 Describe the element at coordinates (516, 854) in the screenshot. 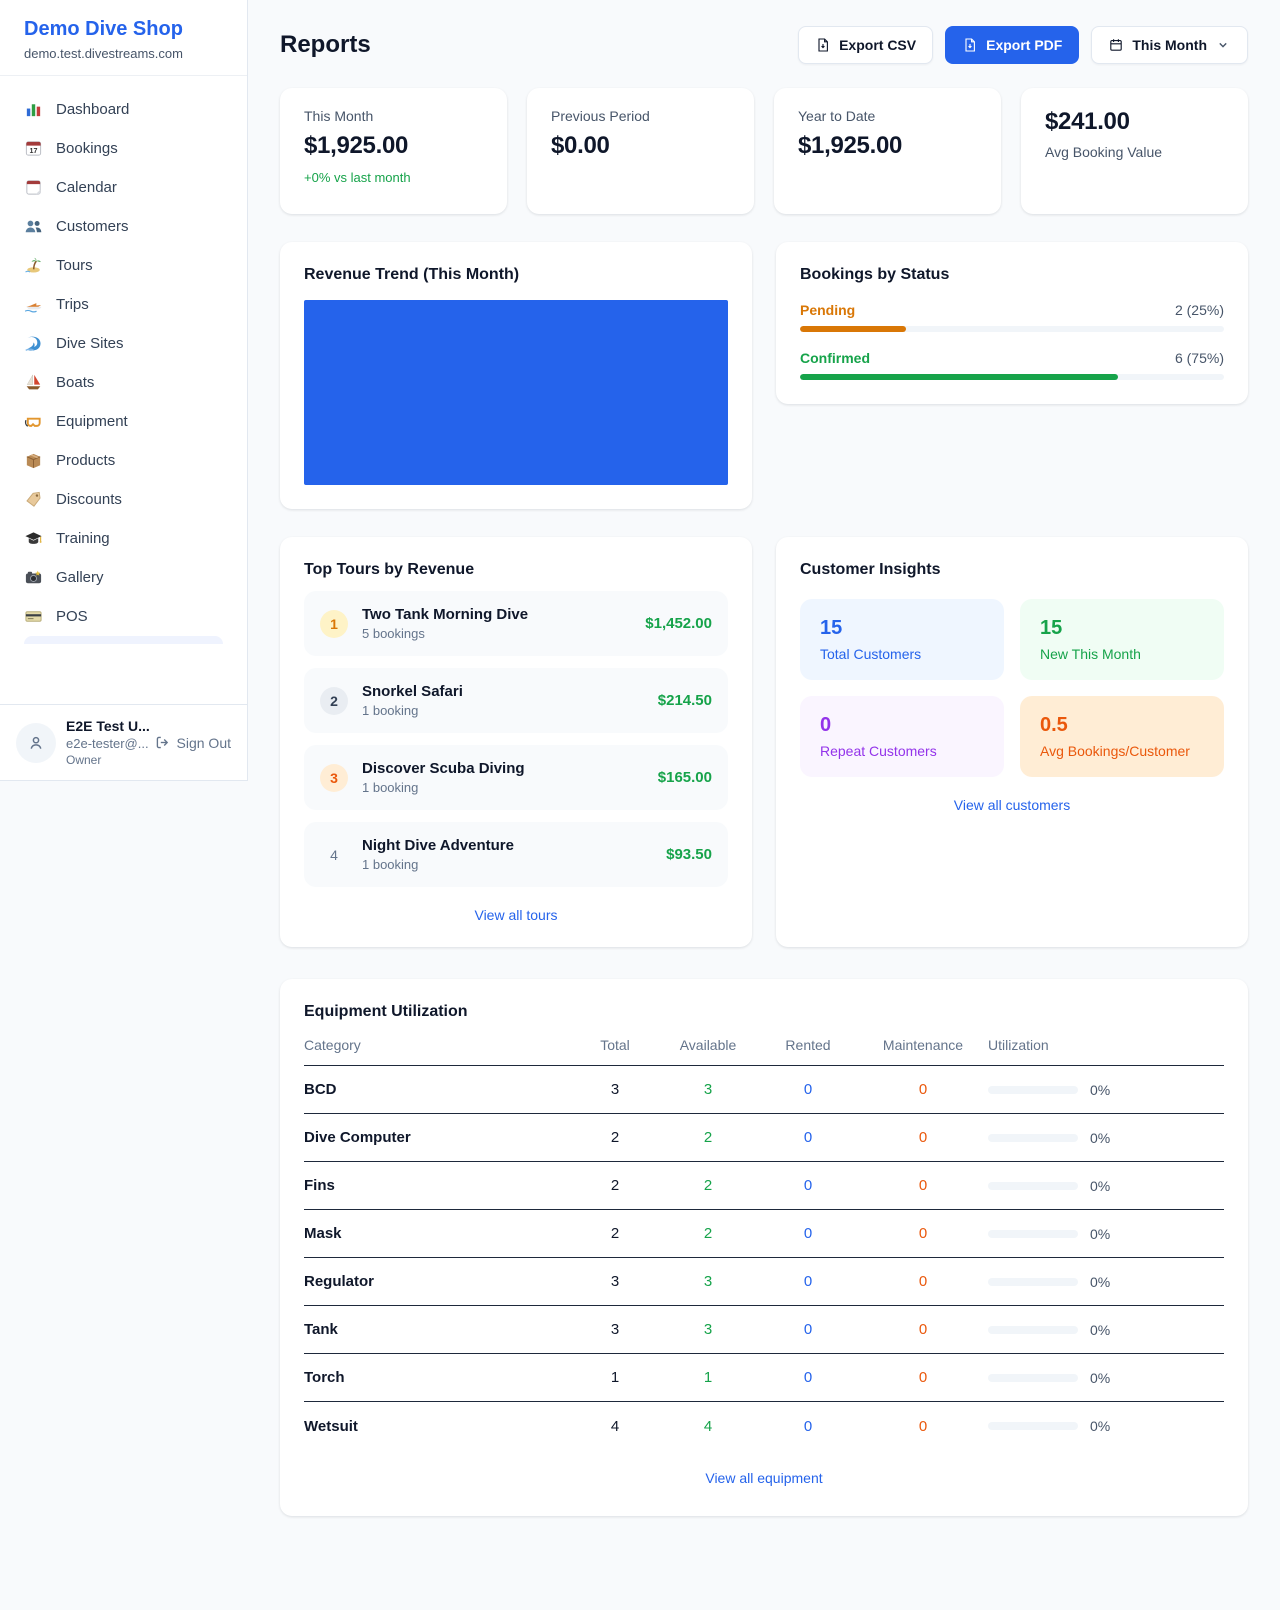

I see `tour-row: 4 Night Dive Adventure 1 booking $93.50` at that location.